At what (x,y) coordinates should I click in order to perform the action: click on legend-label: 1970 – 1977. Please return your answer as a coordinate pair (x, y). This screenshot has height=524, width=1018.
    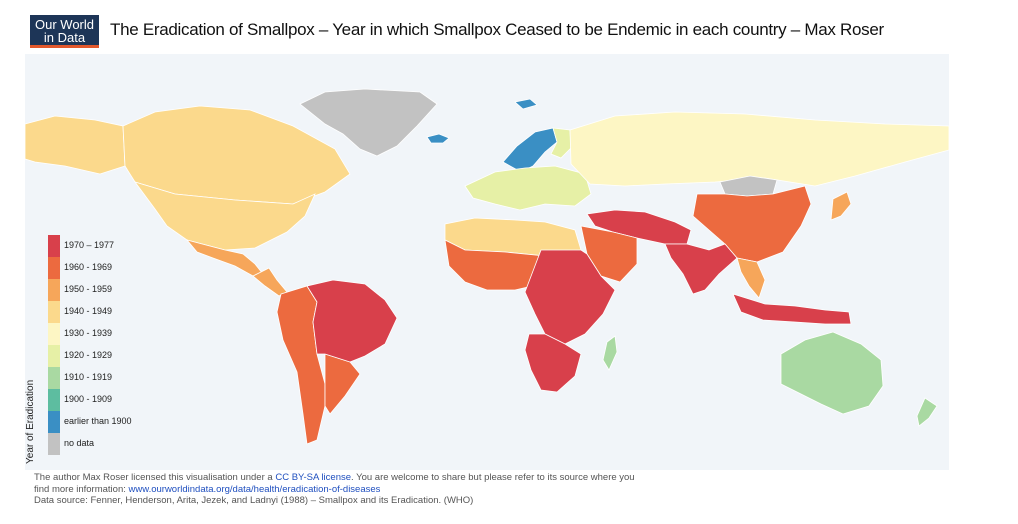
    Looking at the image, I should click on (89, 245).